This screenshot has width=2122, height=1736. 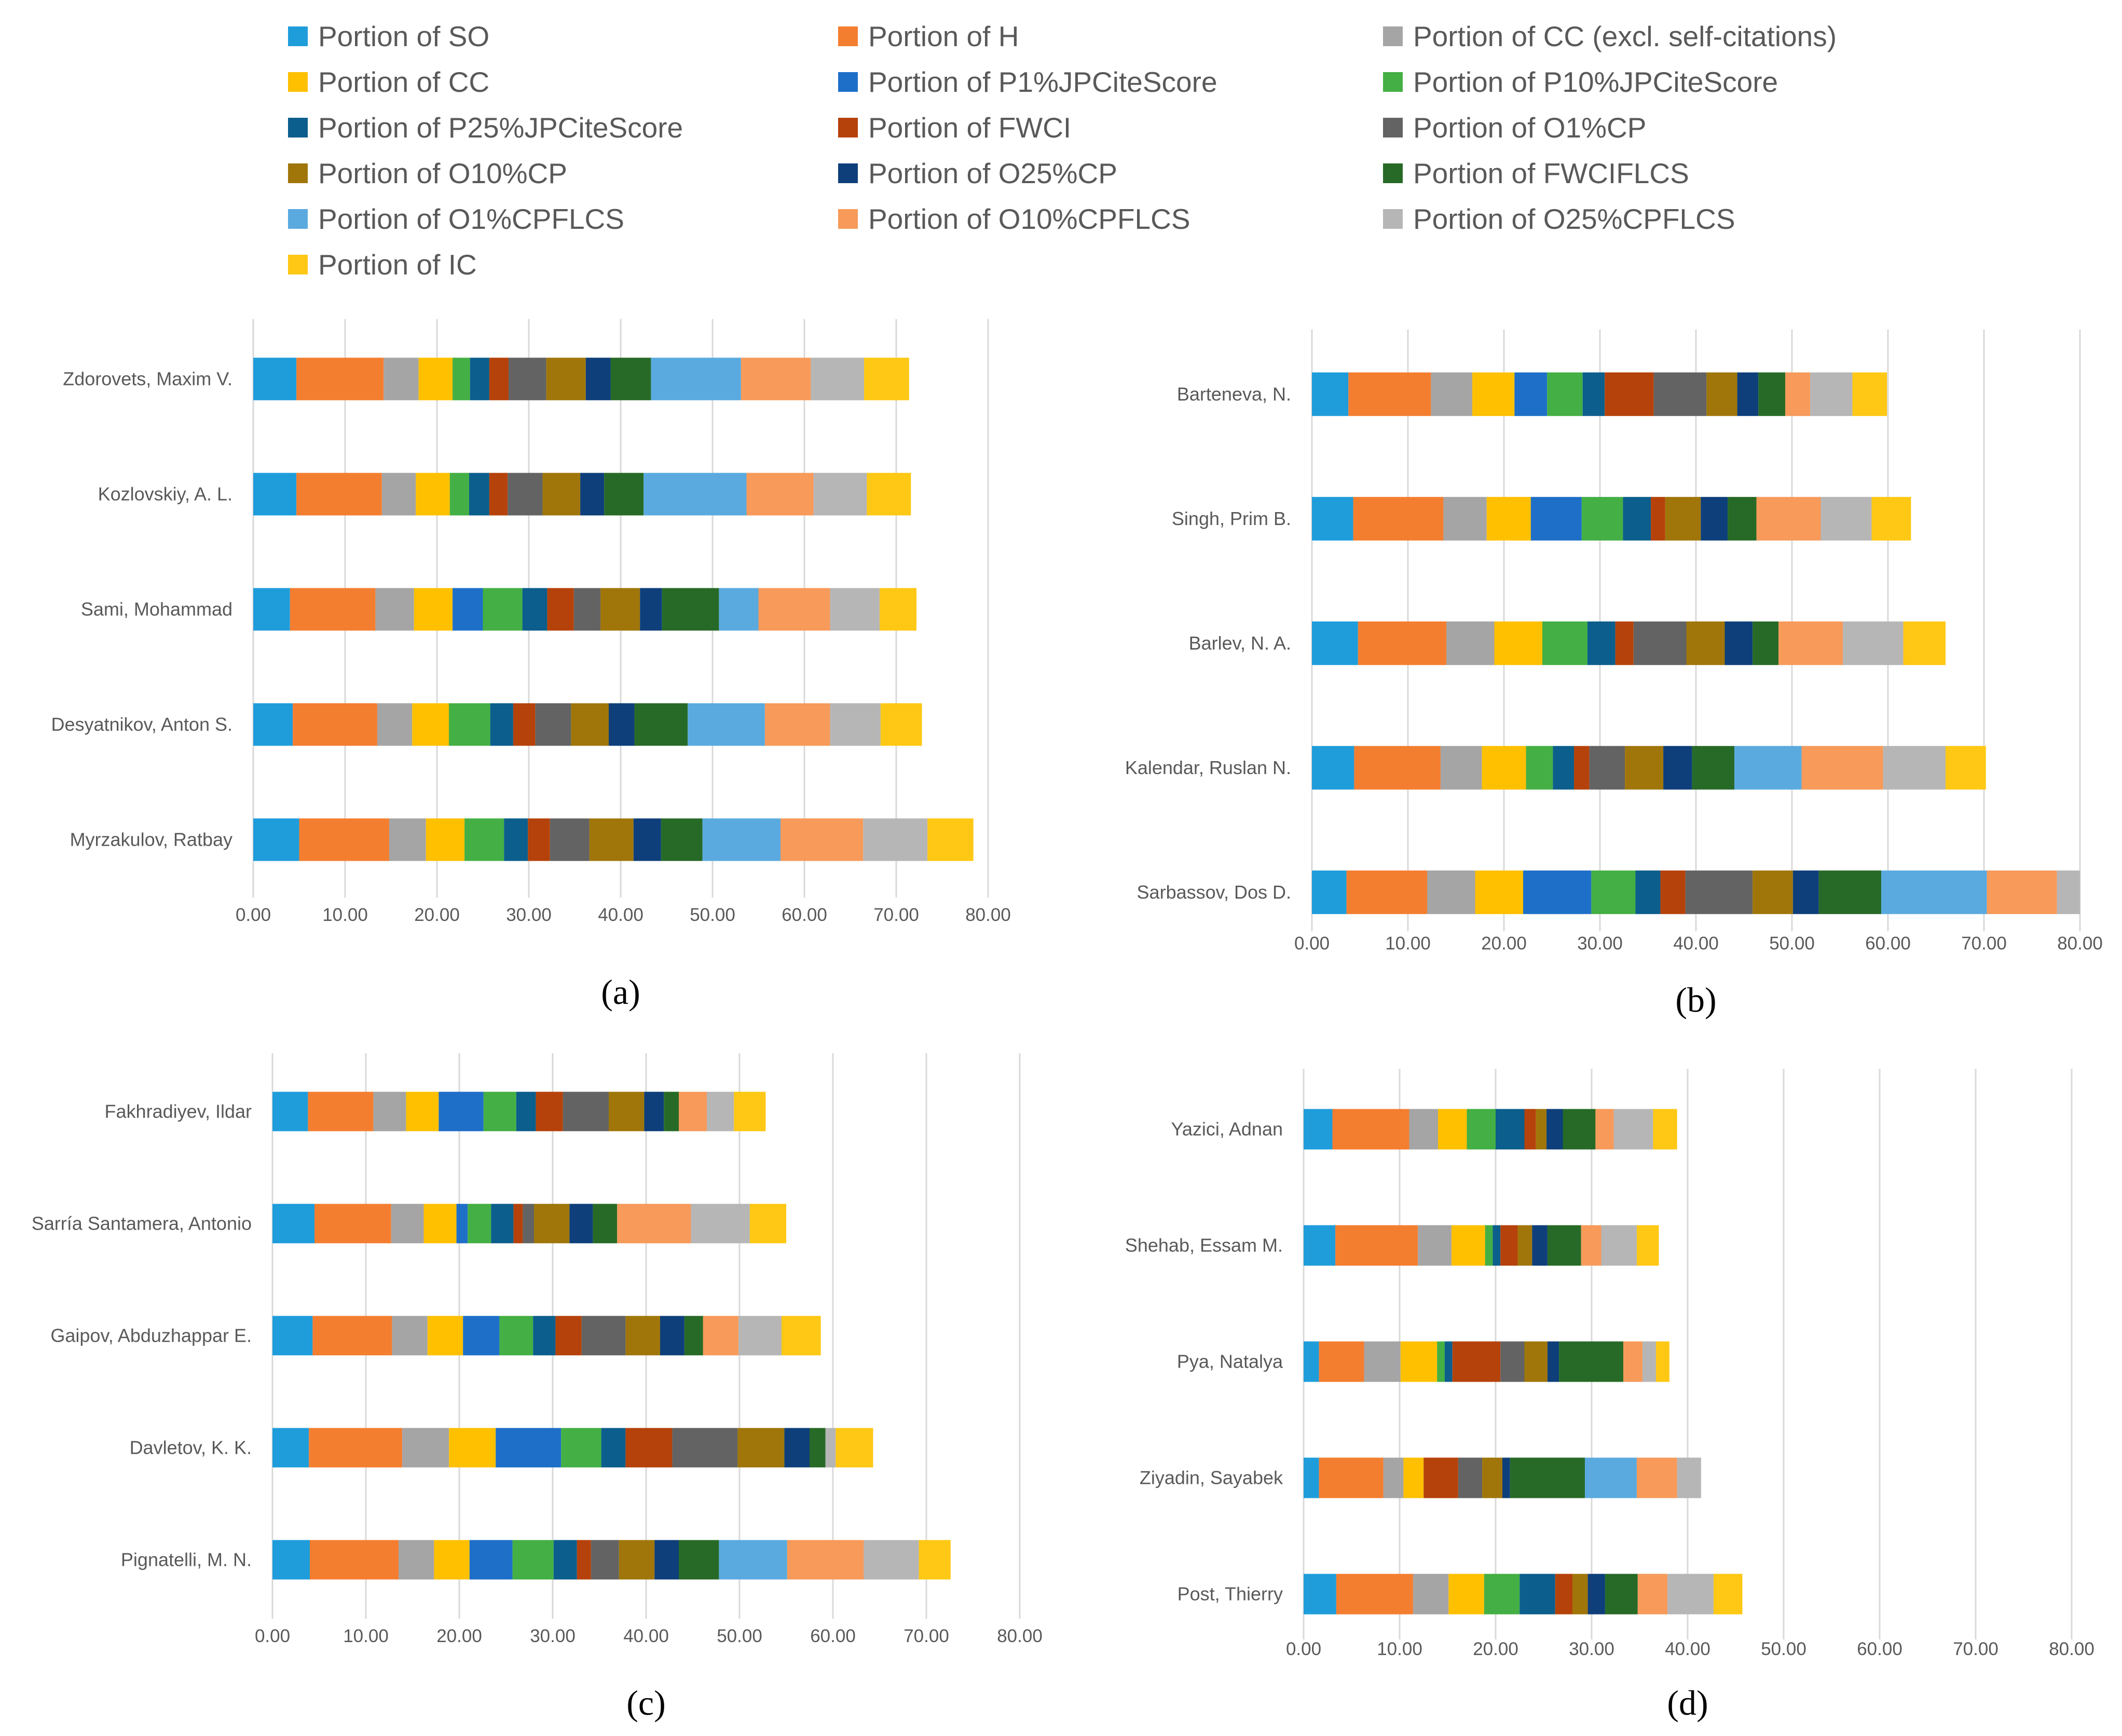 I want to click on legend-item: Portion of O1%CP, so click(x=1514, y=128).